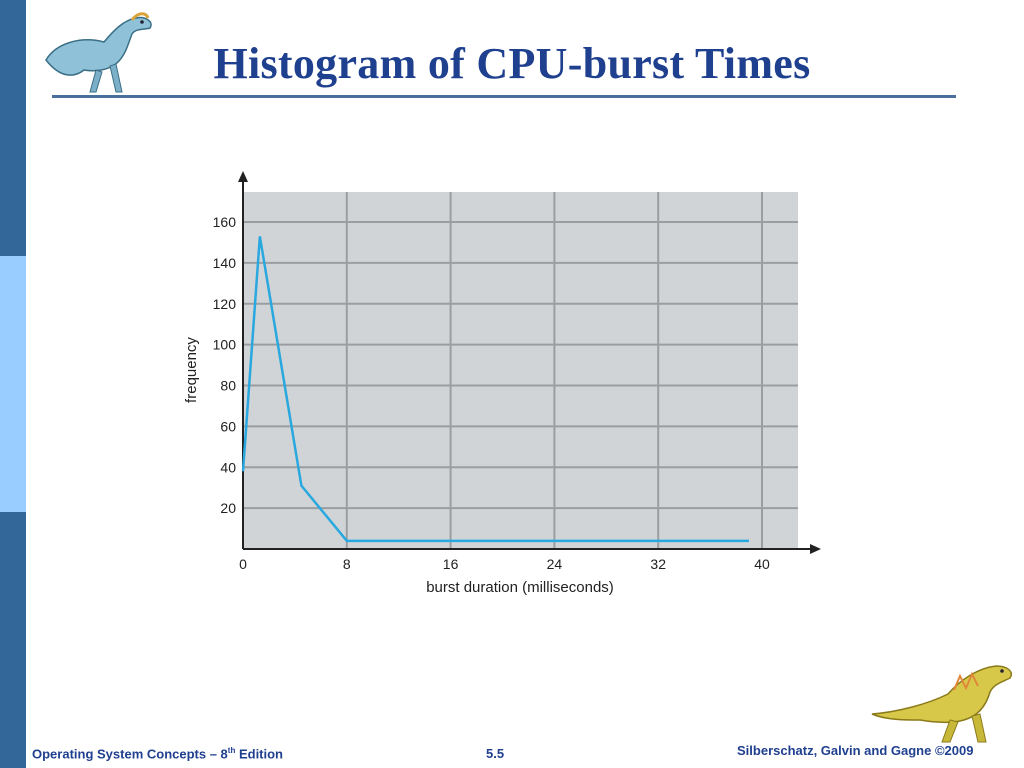 Image resolution: width=1024 pixels, height=768 pixels. What do you see at coordinates (130, 754) in the screenshot?
I see `footer-book-prefix: Operating System Concepts – 8` at bounding box center [130, 754].